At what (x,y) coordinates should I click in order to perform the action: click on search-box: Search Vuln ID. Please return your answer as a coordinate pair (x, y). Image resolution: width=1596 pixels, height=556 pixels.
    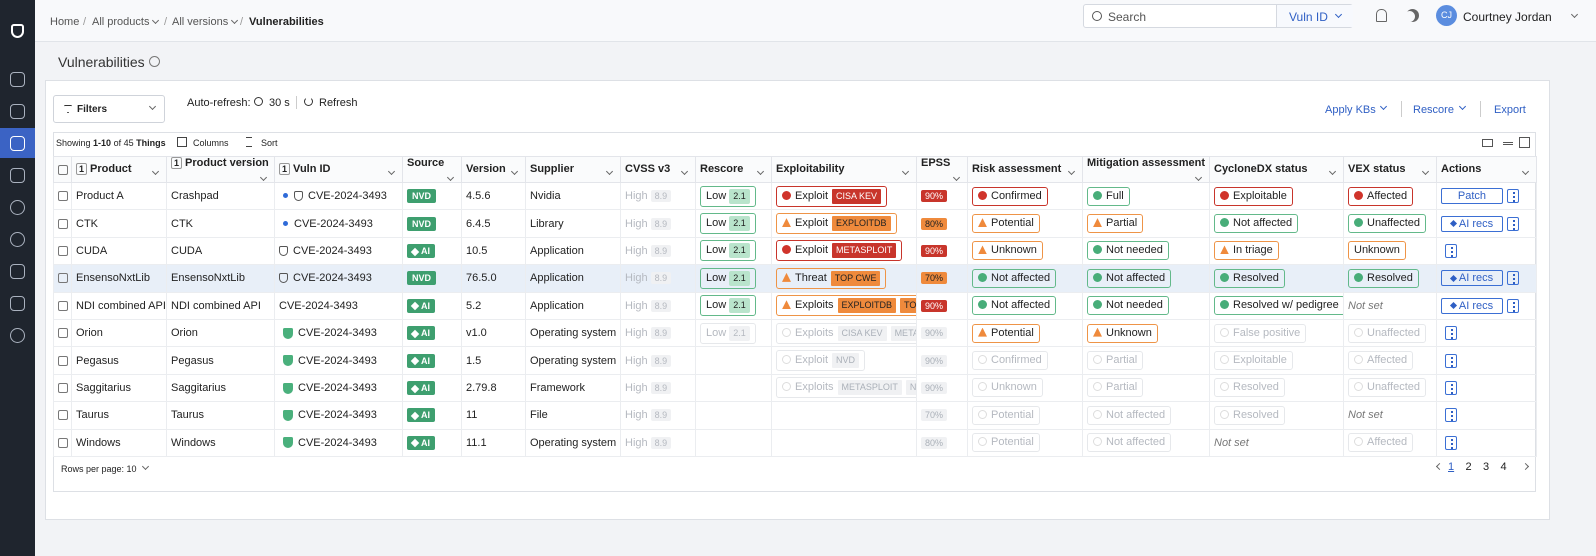
    Looking at the image, I should click on (1218, 16).